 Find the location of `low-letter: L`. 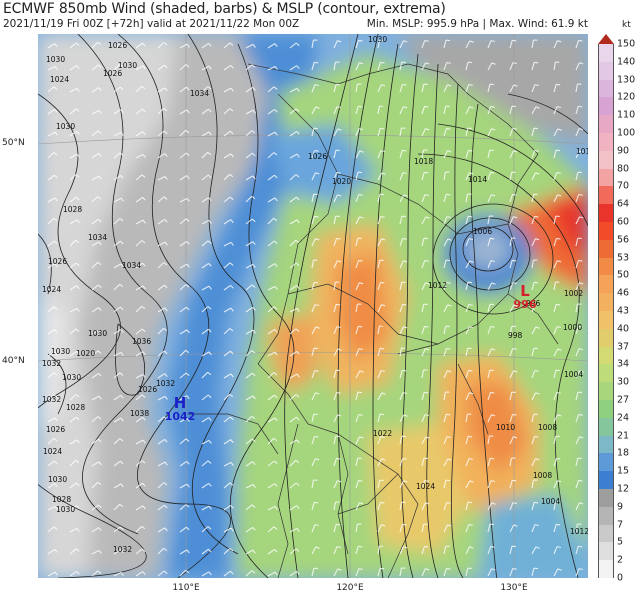

low-letter: L is located at coordinates (525, 291).